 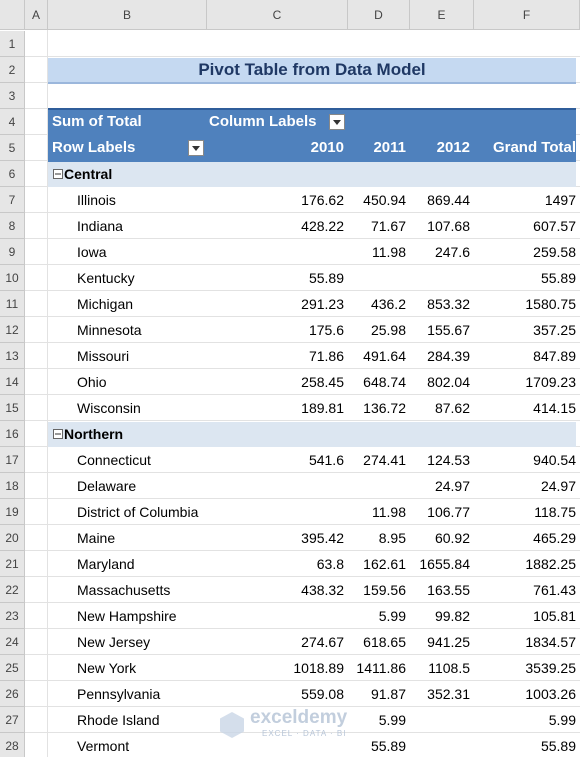 I want to click on row-header: 16, so click(x=12, y=434).